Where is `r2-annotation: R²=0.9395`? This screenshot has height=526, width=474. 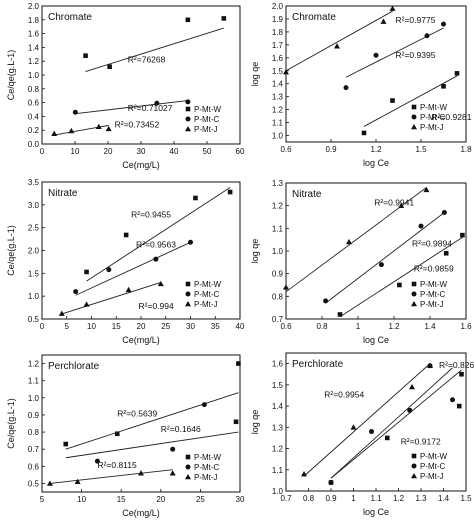
r2-annotation: R²=0.9395 is located at coordinates (416, 55).